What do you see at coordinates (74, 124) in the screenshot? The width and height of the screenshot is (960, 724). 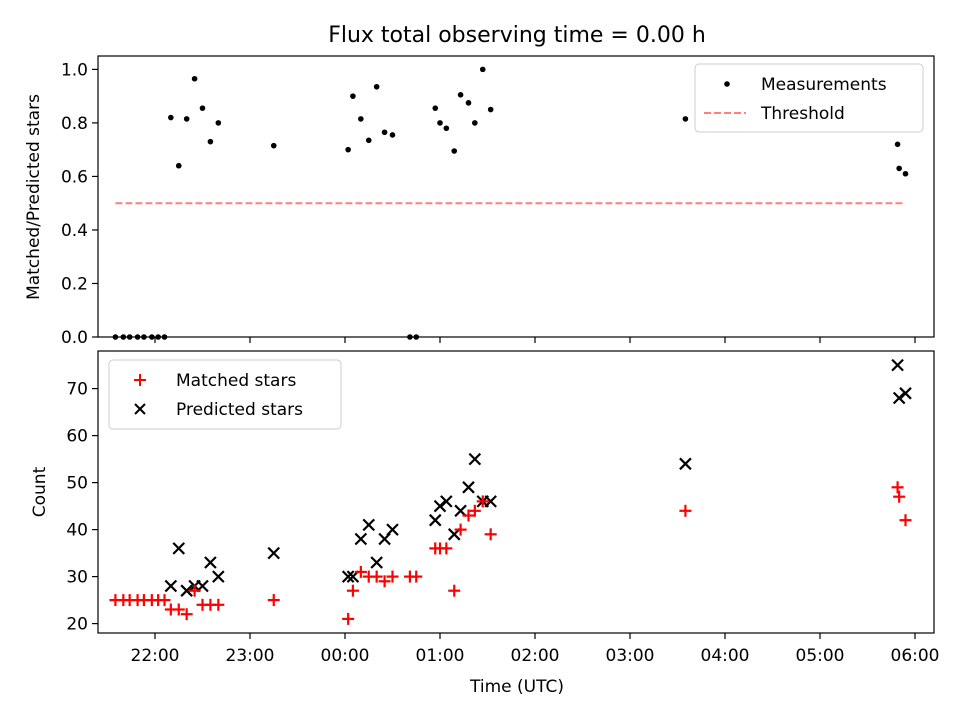 I see `ratio-y-tick-label: 0.8` at bounding box center [74, 124].